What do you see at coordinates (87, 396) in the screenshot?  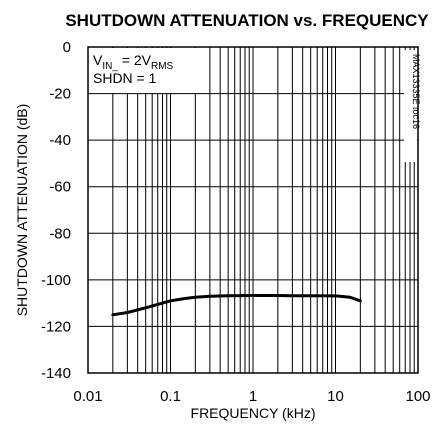 I see `x-tick-label: 0.01` at bounding box center [87, 396].